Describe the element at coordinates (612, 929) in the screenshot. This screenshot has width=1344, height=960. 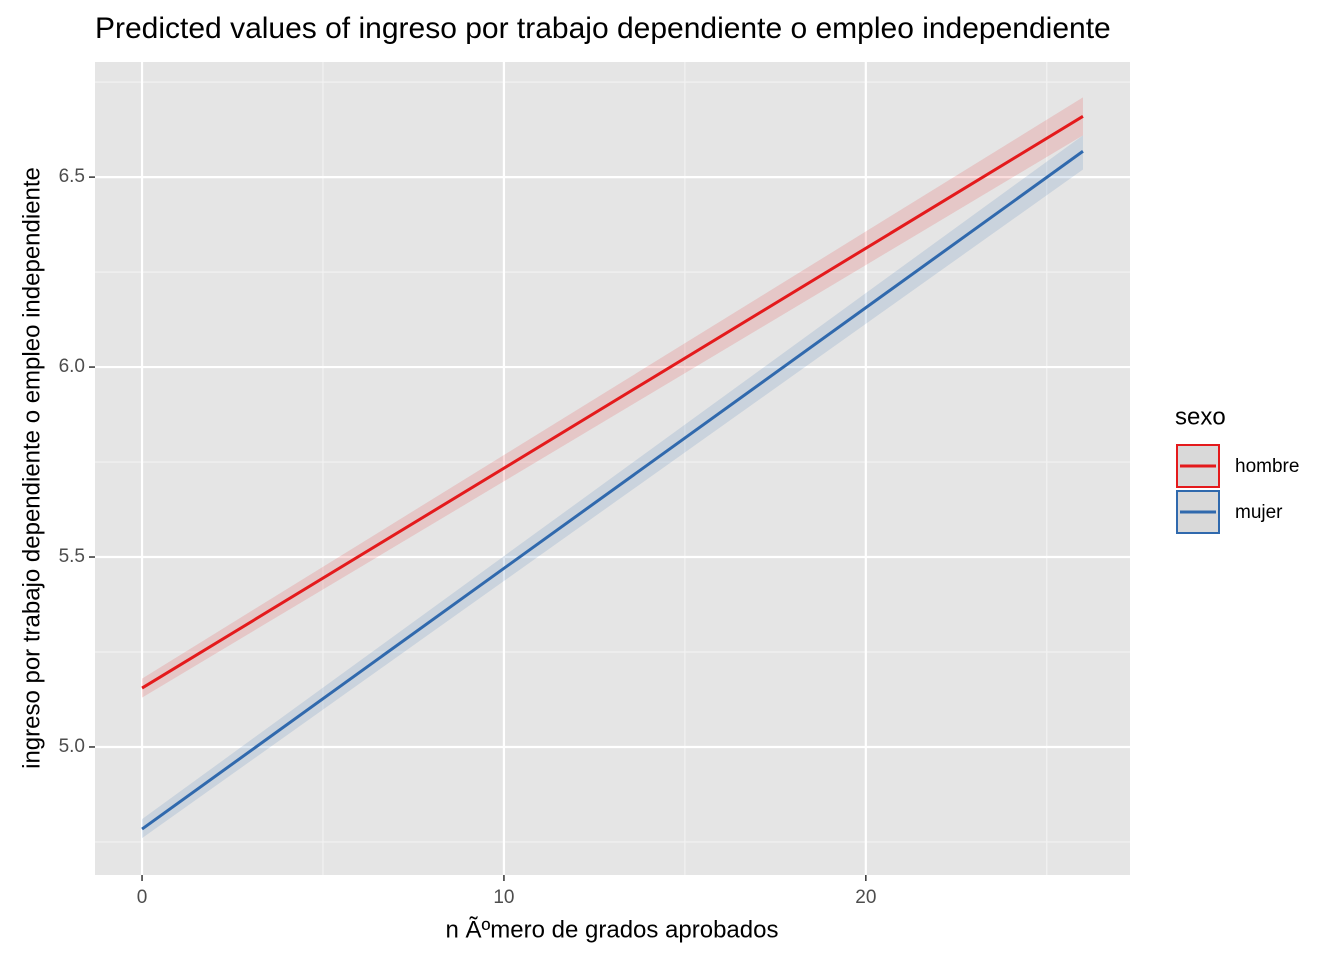
I see `x-axis-title: n Ãºmero de grados aprobados` at that location.